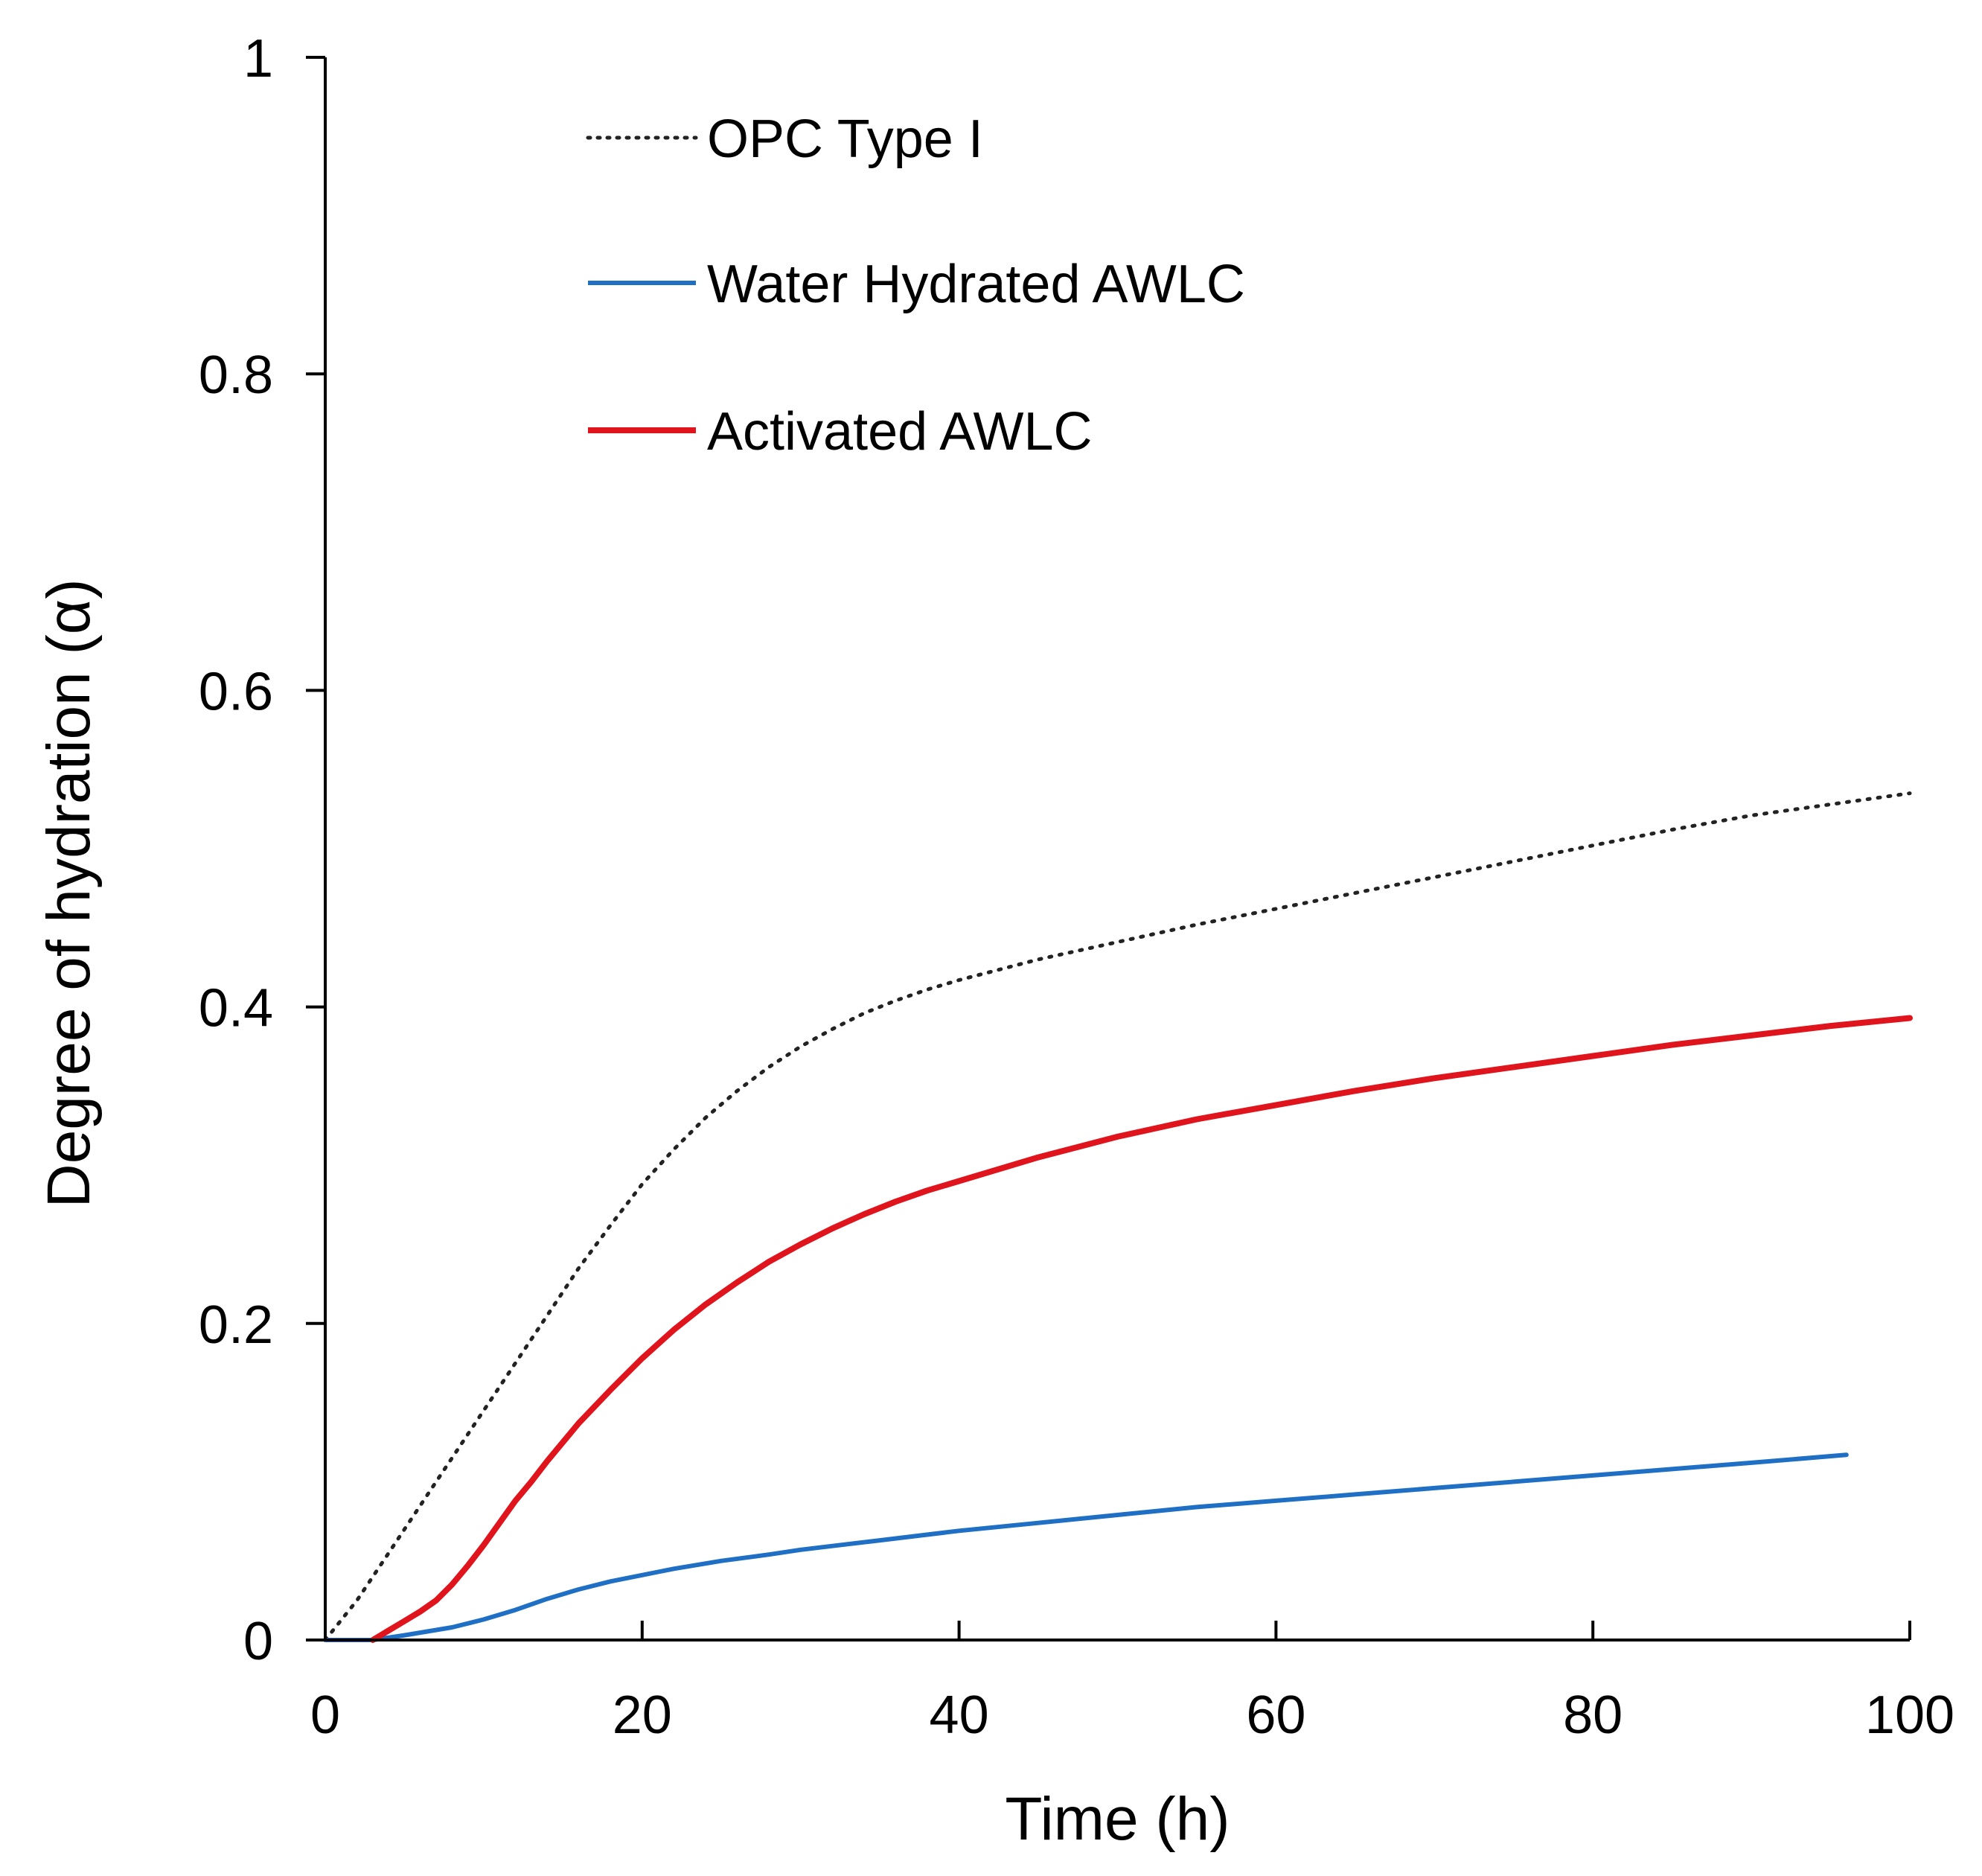 Image resolution: width=1982 pixels, height=1876 pixels. Describe the element at coordinates (258, 59) in the screenshot. I see `y-tick-label: 1` at that location.